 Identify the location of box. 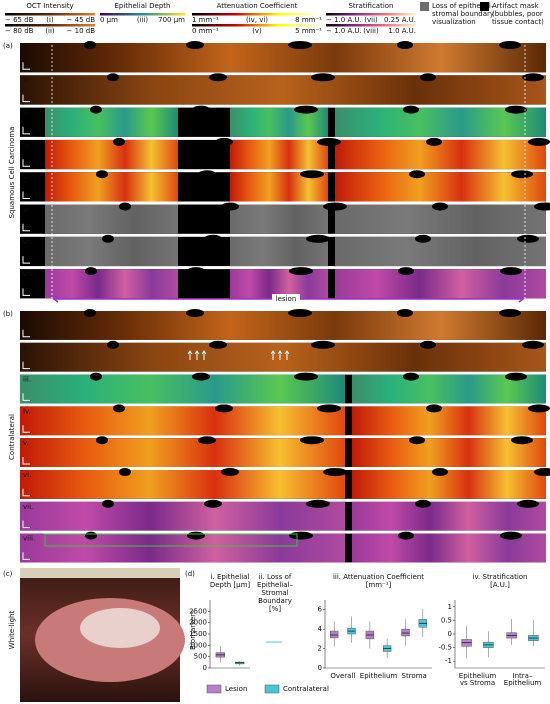
(405, 632).